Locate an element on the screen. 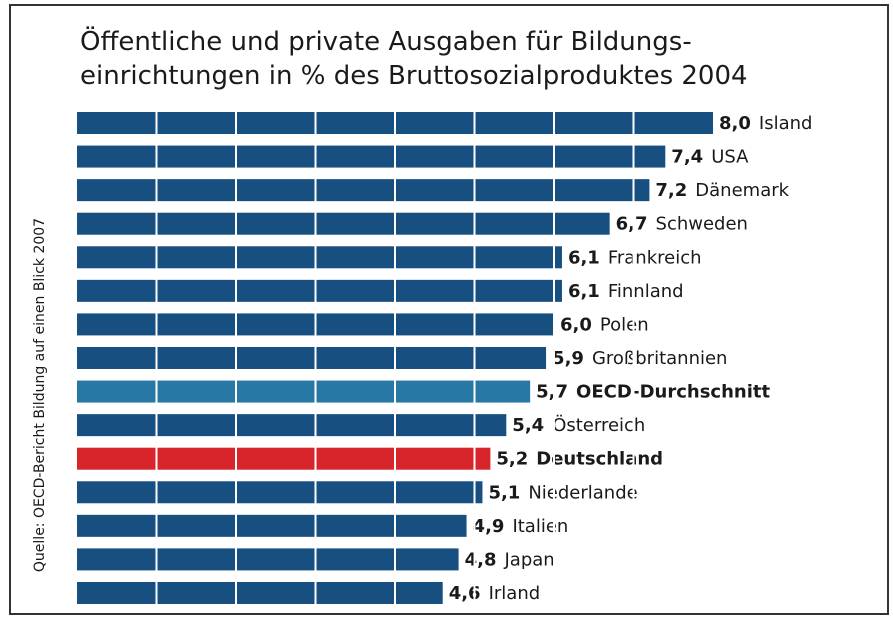  value-label: 8,0 is located at coordinates (735, 123).